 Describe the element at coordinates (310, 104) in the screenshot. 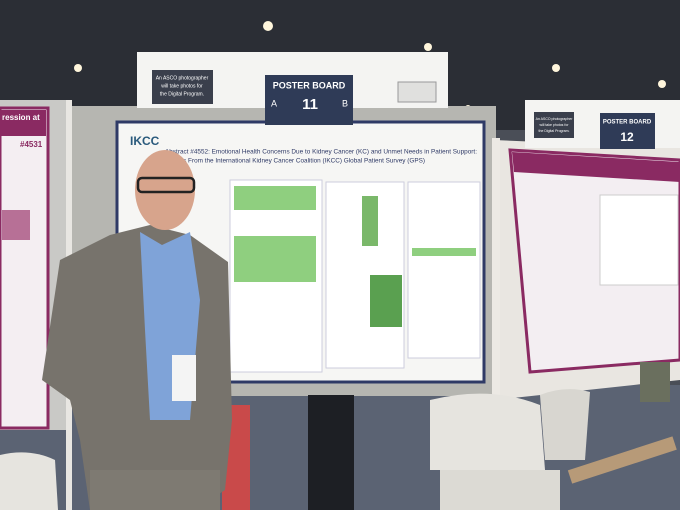

I see `board-number: 11` at that location.